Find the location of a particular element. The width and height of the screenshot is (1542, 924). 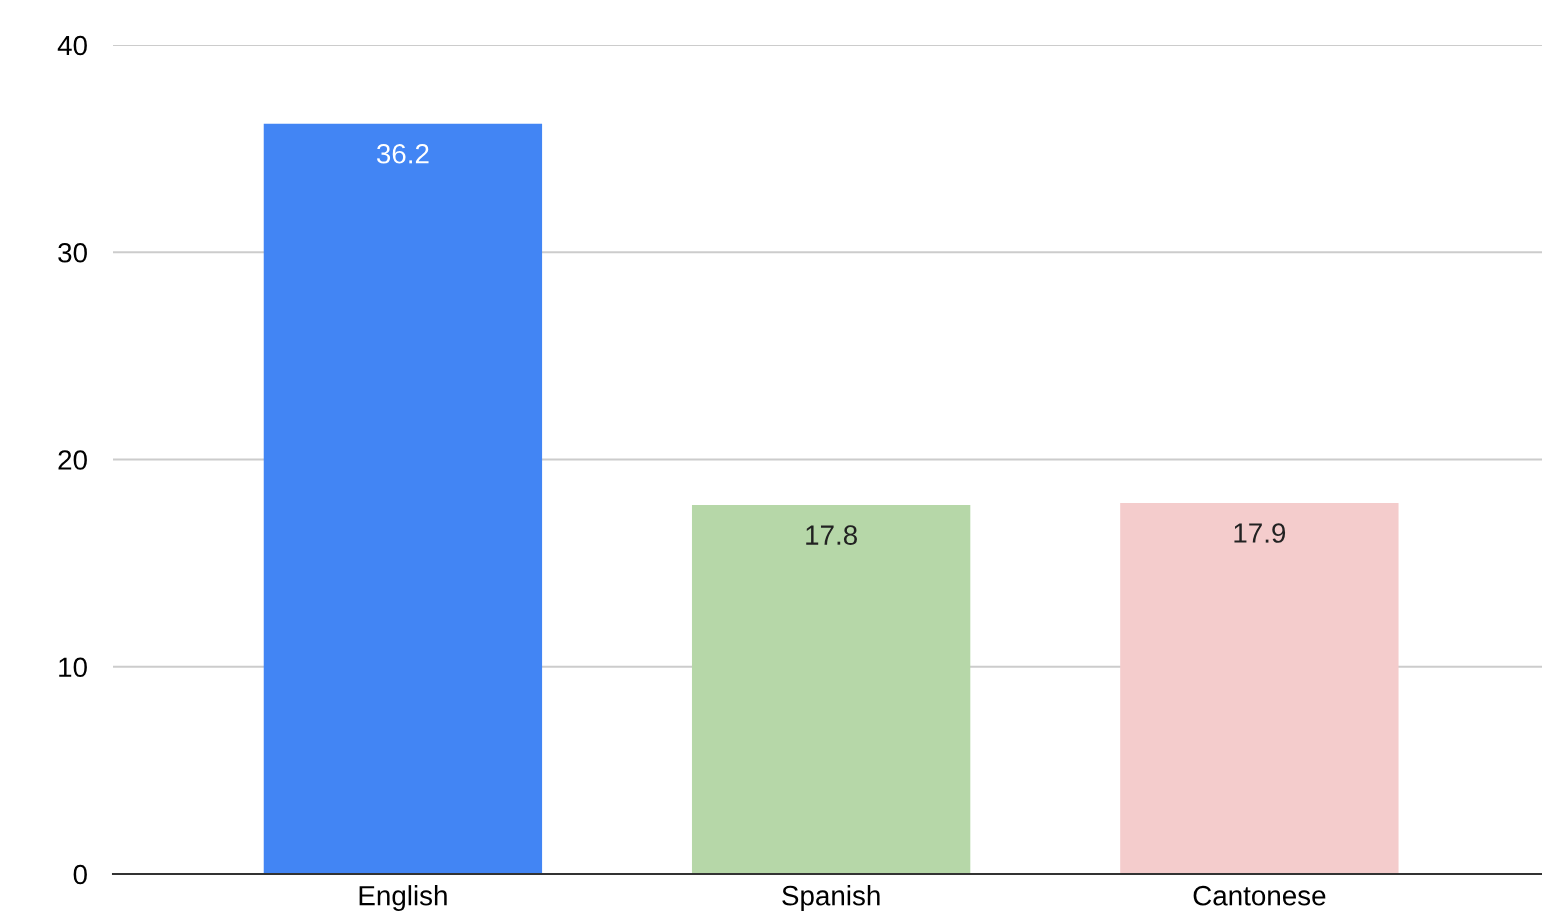

y-tick-label: 20 is located at coordinates (72, 460).